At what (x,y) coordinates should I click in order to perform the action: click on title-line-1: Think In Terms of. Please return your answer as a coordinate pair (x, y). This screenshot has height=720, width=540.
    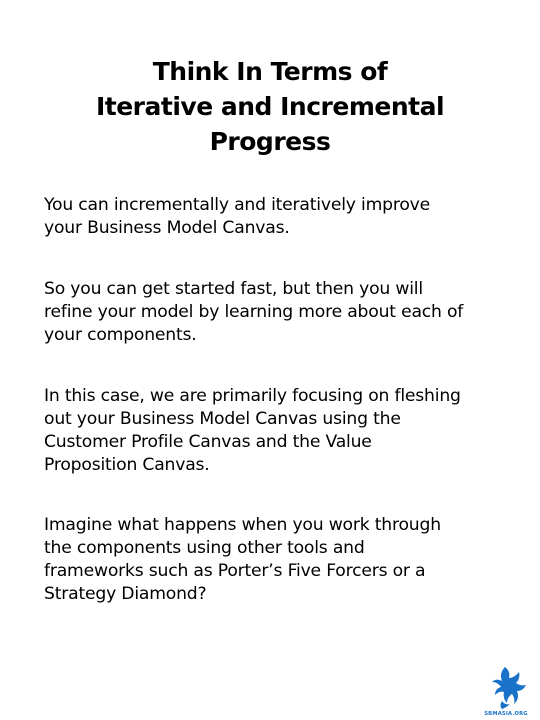
    Looking at the image, I should click on (270, 71).